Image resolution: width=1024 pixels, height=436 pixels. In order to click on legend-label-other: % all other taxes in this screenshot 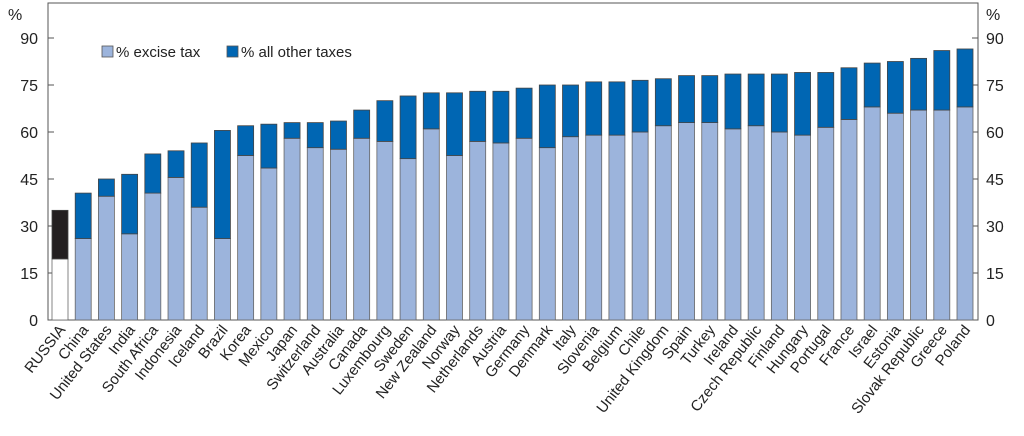, I will do `click(296, 52)`.